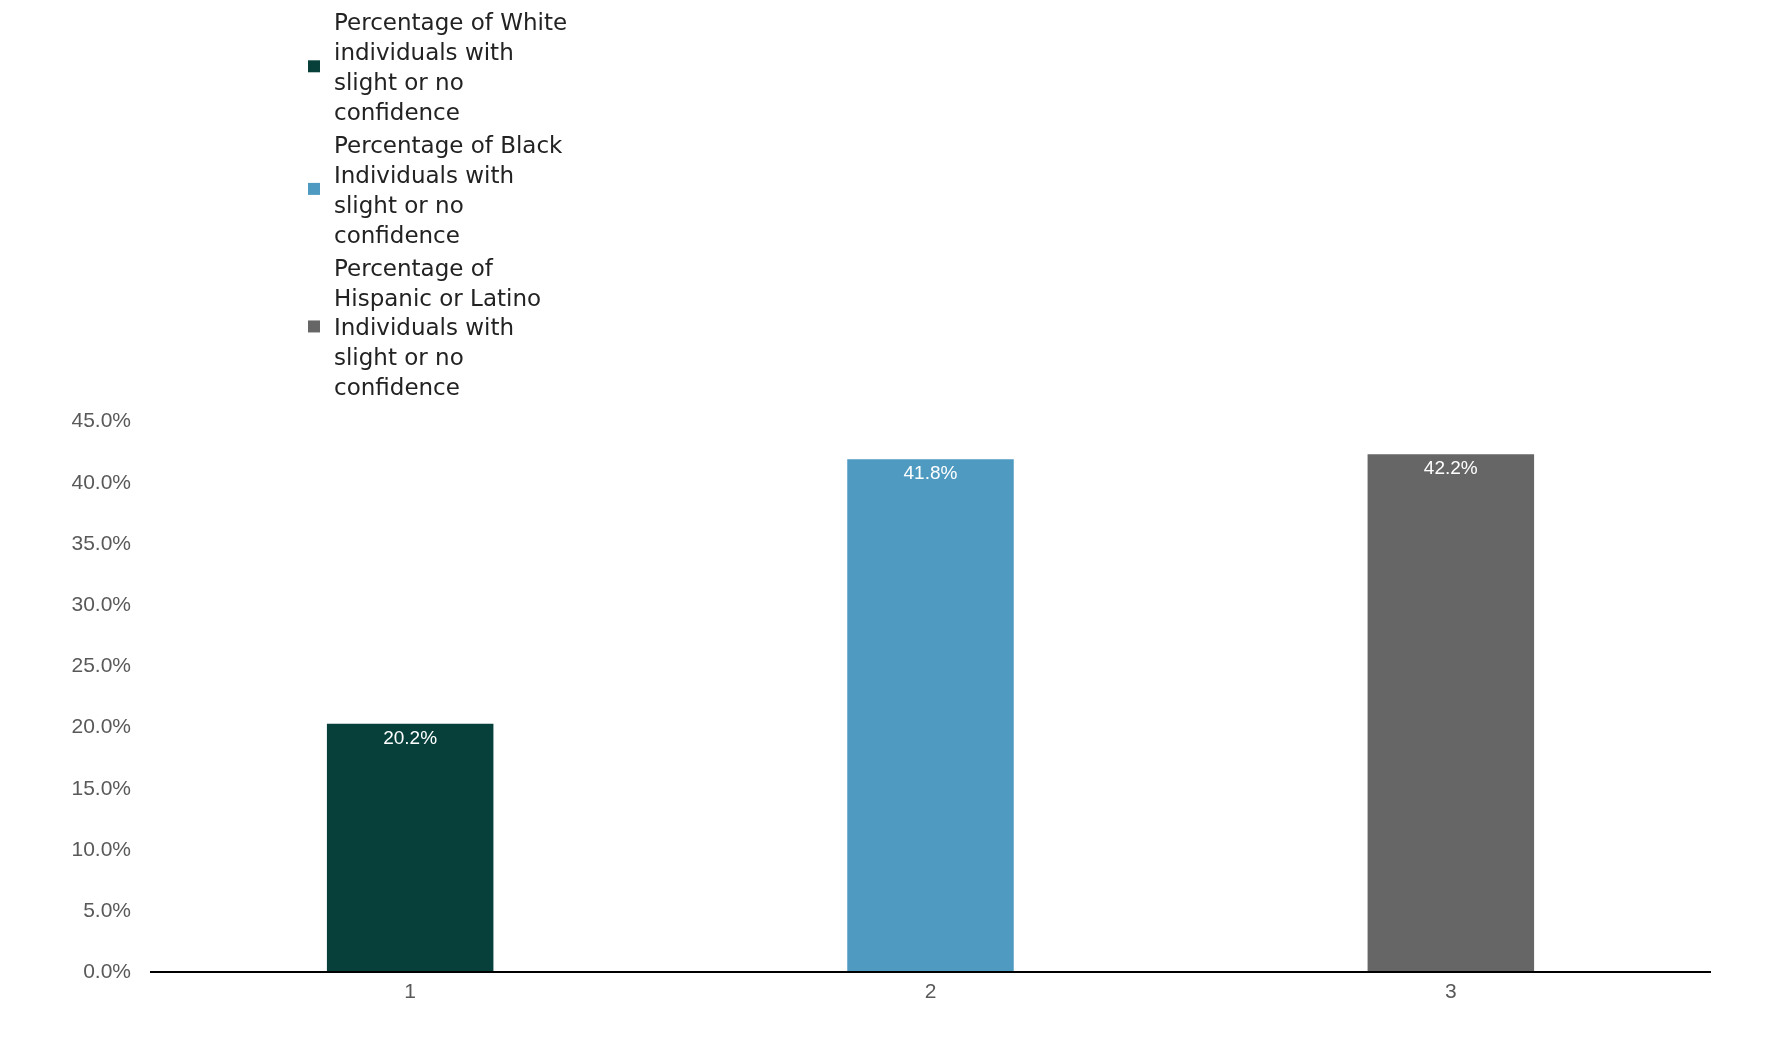 This screenshot has height=1051, width=1791. What do you see at coordinates (101, 604) in the screenshot?
I see `y-tick-label: 30.0%` at bounding box center [101, 604].